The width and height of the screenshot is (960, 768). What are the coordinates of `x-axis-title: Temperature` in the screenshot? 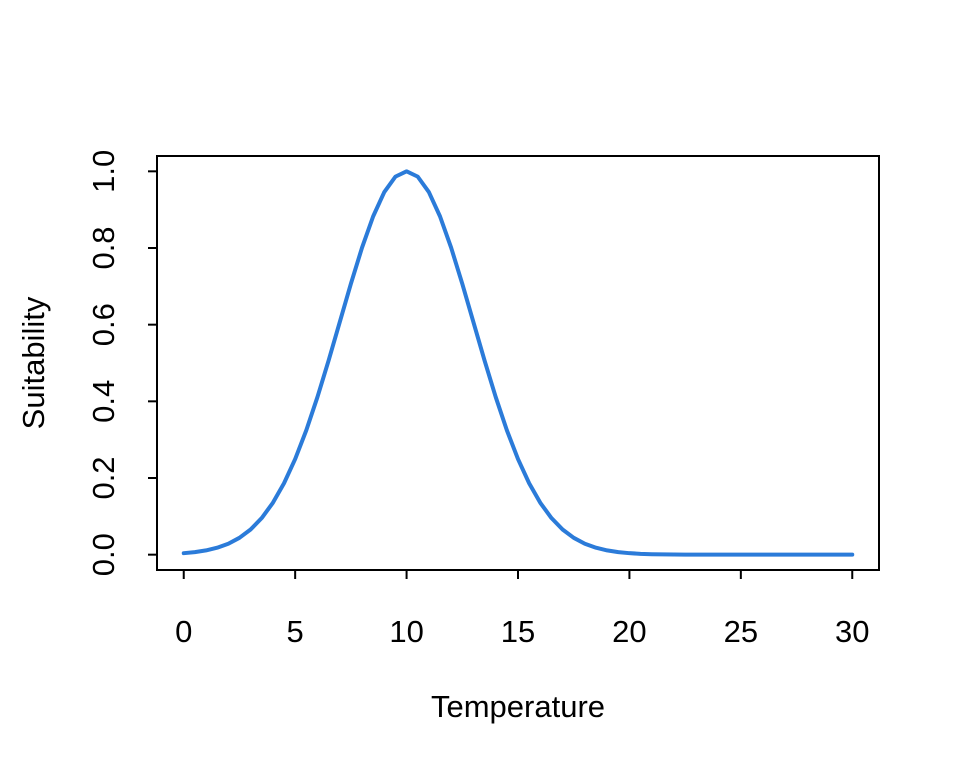 It's located at (518, 706).